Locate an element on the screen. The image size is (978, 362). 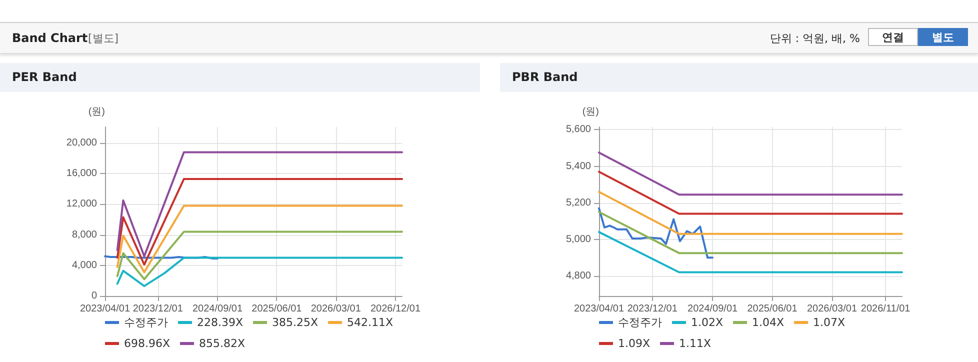
x-tick-label: 2026/11/01 is located at coordinates (885, 309).